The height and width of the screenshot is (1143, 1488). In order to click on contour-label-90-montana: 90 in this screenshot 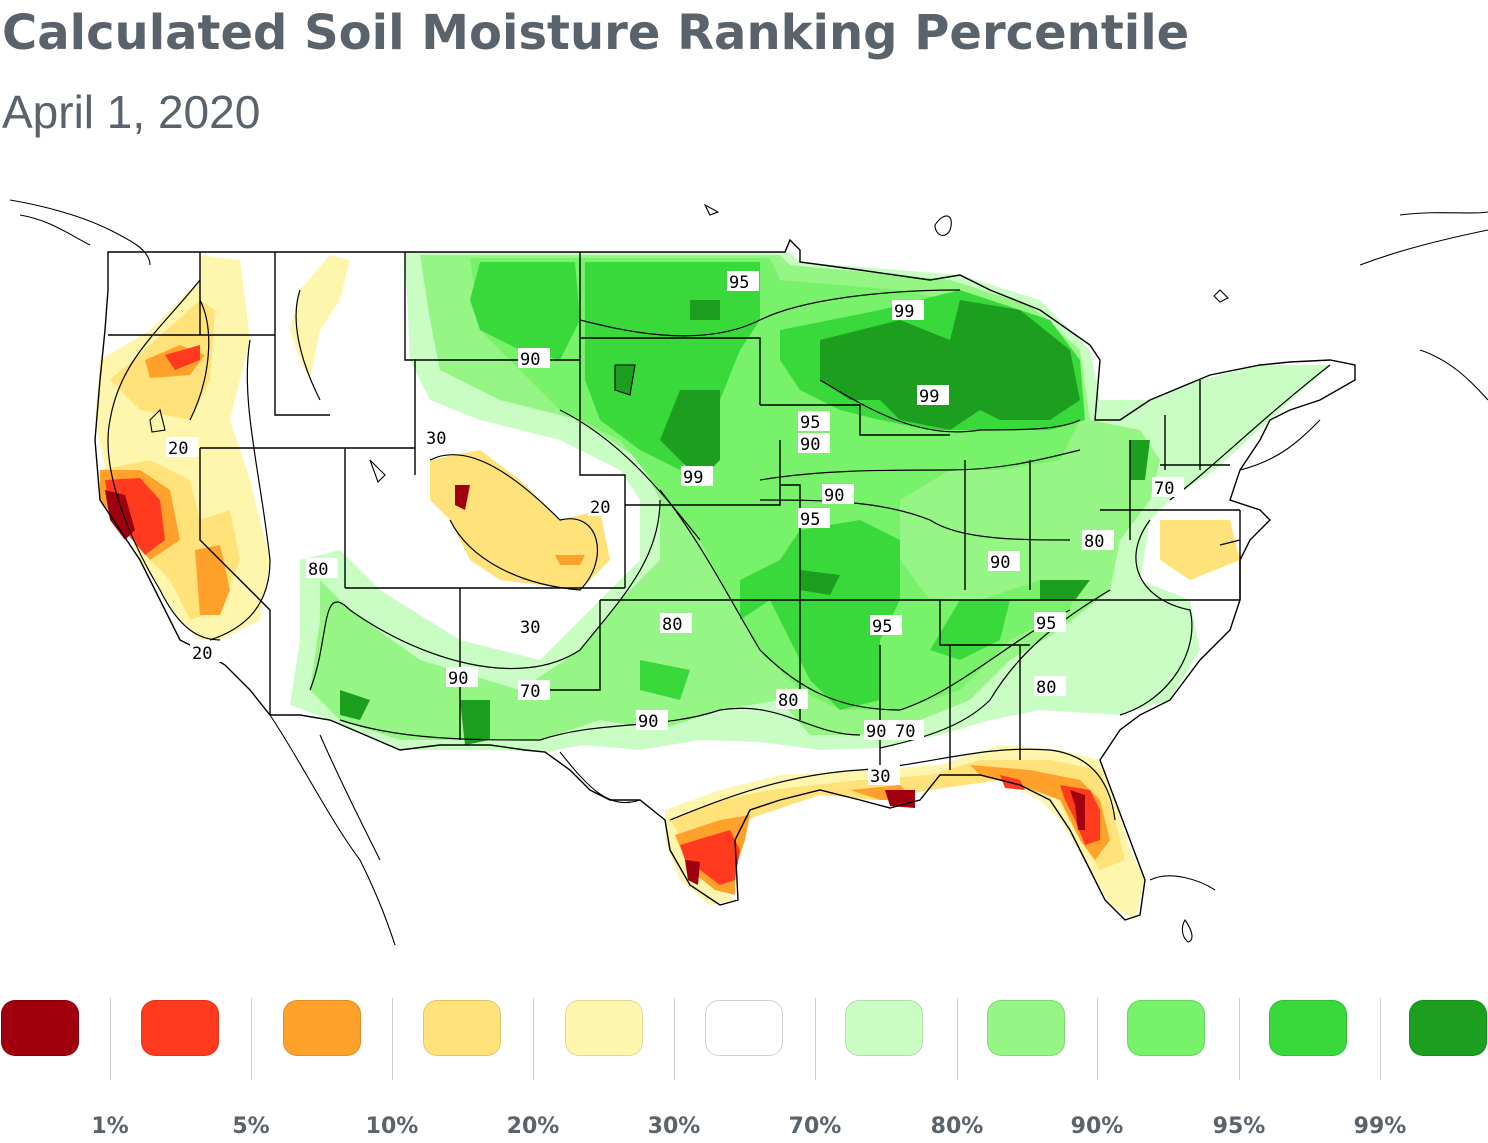, I will do `click(534, 359)`.